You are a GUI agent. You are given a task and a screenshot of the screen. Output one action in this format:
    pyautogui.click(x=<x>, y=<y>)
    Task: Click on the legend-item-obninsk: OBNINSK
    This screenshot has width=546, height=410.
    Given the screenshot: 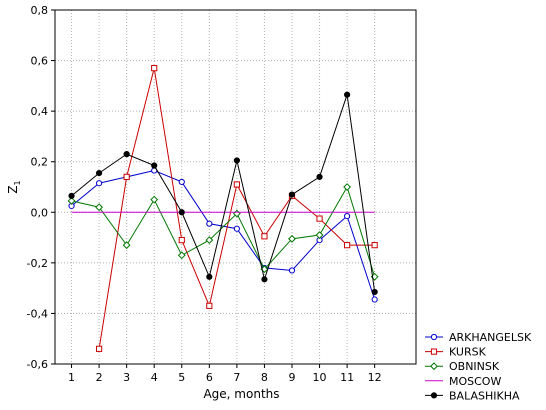 What is the action you would take?
    pyautogui.click(x=462, y=366)
    